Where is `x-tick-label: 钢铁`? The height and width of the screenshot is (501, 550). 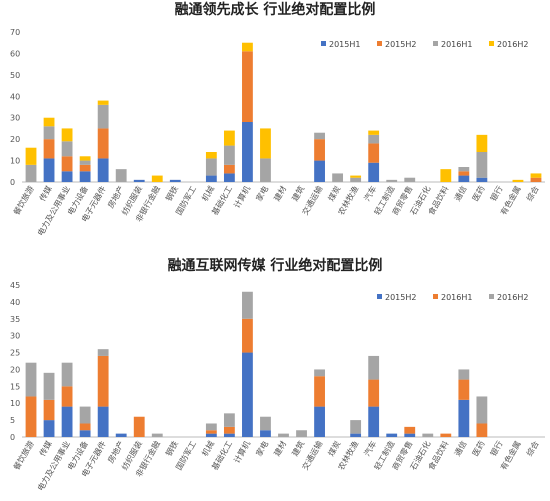
x-tick-label: 钢铁 is located at coordinates (171, 448).